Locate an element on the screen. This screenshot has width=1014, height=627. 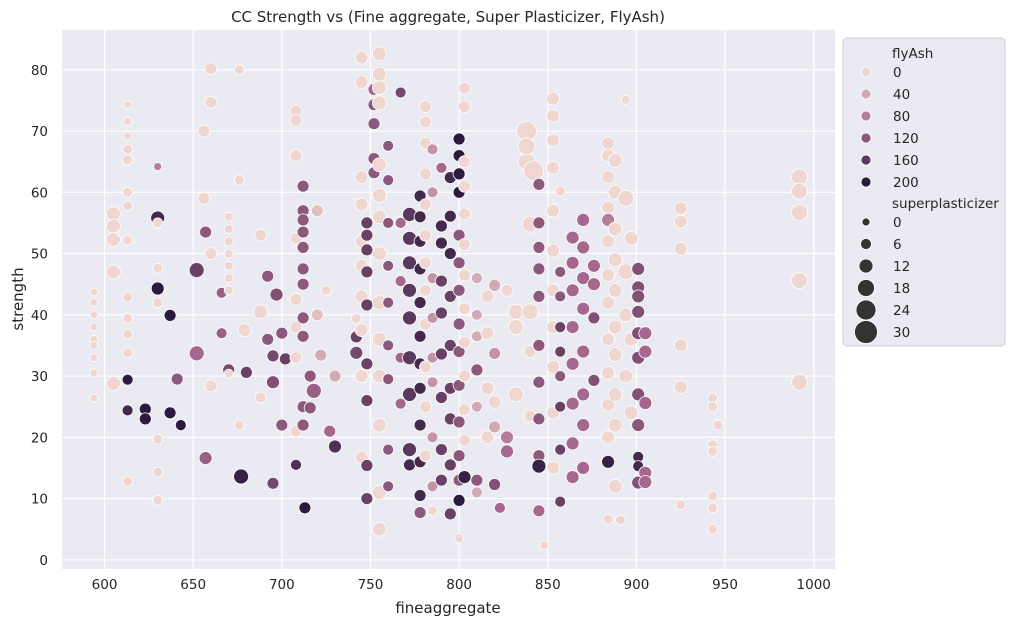
legend-size-label: 12 is located at coordinates (901, 267).